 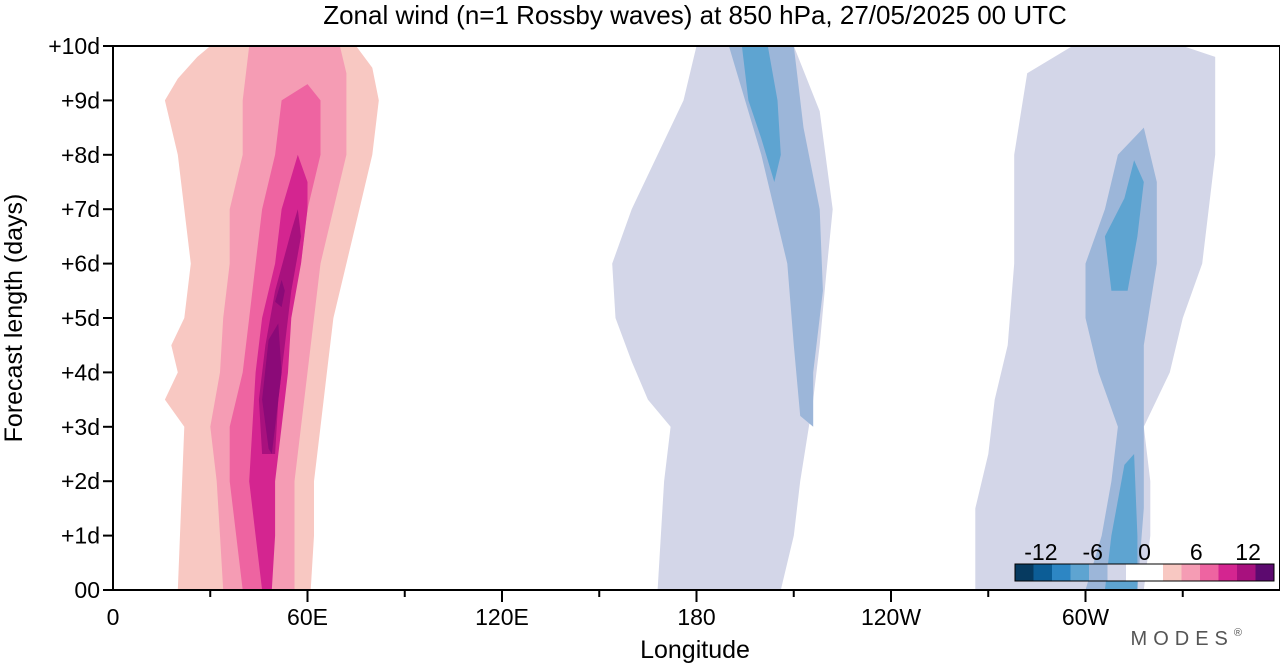 What do you see at coordinates (502, 617) in the screenshot?
I see `x-tick-label: 120E` at bounding box center [502, 617].